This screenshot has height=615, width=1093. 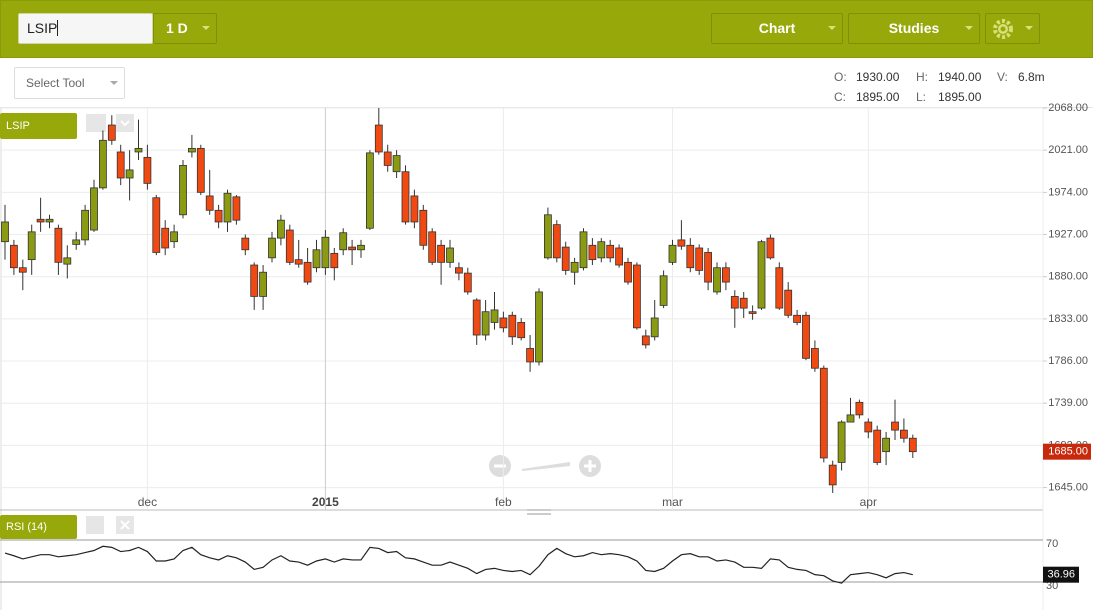 I want to click on studies-menu: Studies, so click(x=914, y=28).